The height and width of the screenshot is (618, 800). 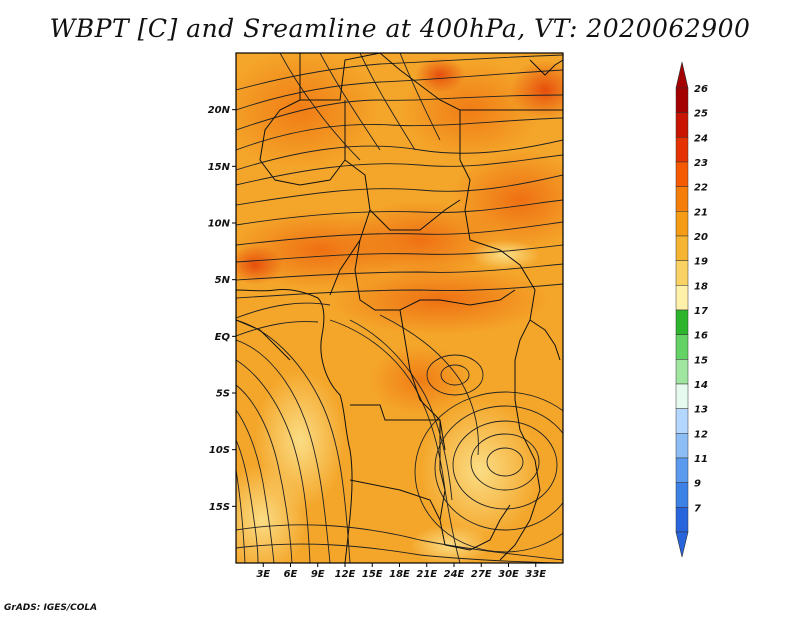 What do you see at coordinates (701, 163) in the screenshot?
I see `colorbar-label: 23` at bounding box center [701, 163].